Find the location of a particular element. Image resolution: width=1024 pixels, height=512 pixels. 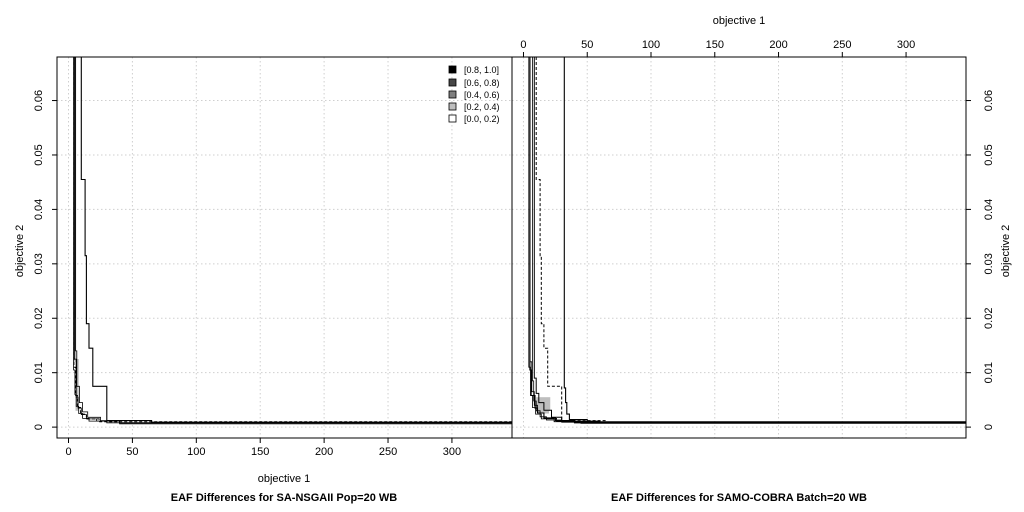

x-tick-label-bottom: 300 is located at coordinates (452, 452).